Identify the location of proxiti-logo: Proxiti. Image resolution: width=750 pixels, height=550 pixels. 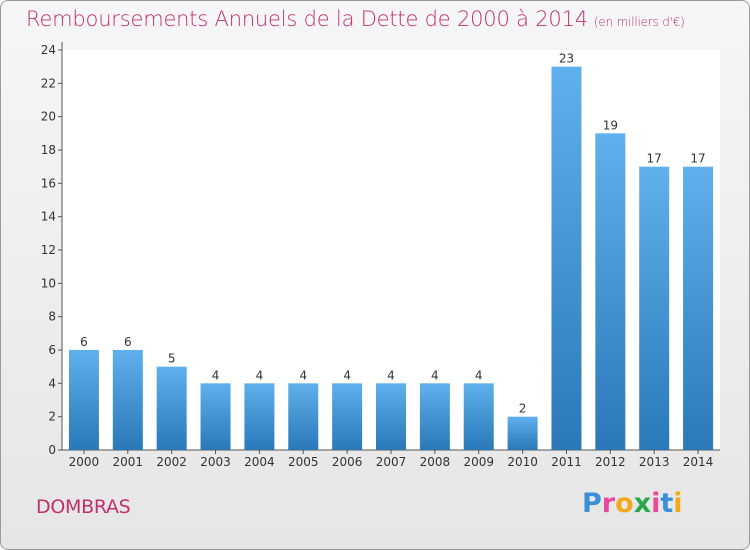
(632, 503).